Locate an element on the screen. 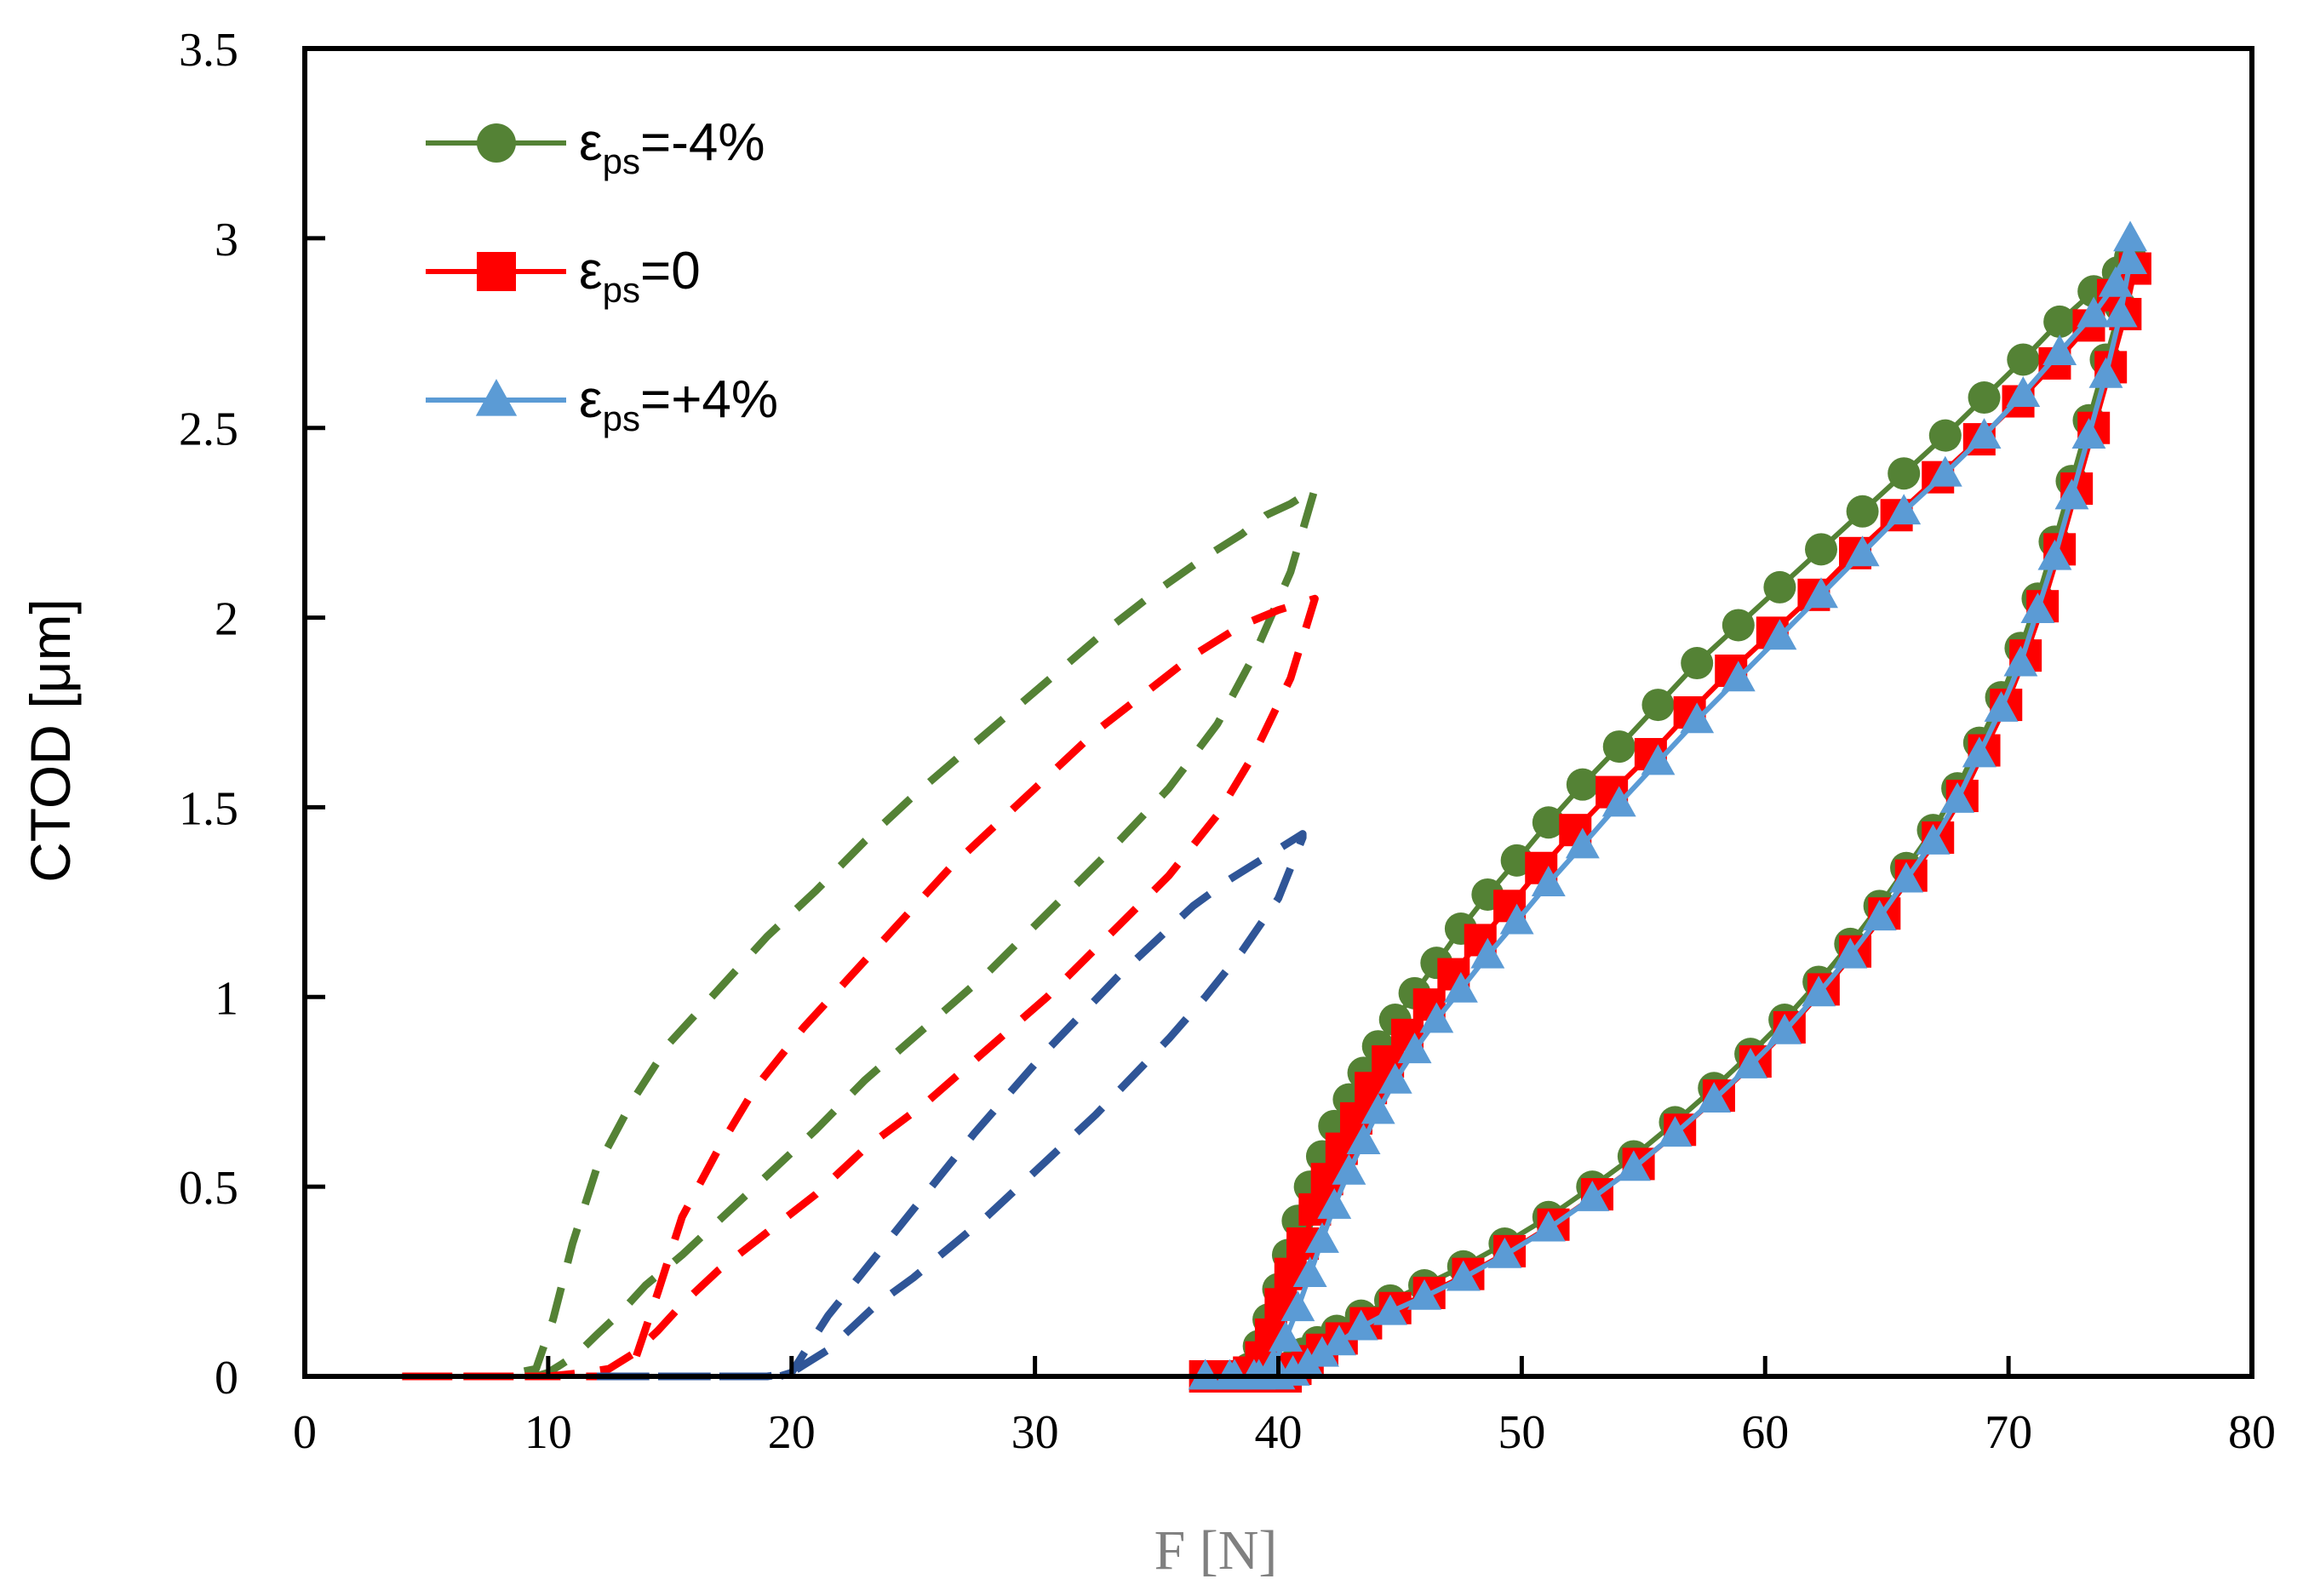 The height and width of the screenshot is (1596, 2303). series-dashed-blue is located at coordinates (952, 1105).